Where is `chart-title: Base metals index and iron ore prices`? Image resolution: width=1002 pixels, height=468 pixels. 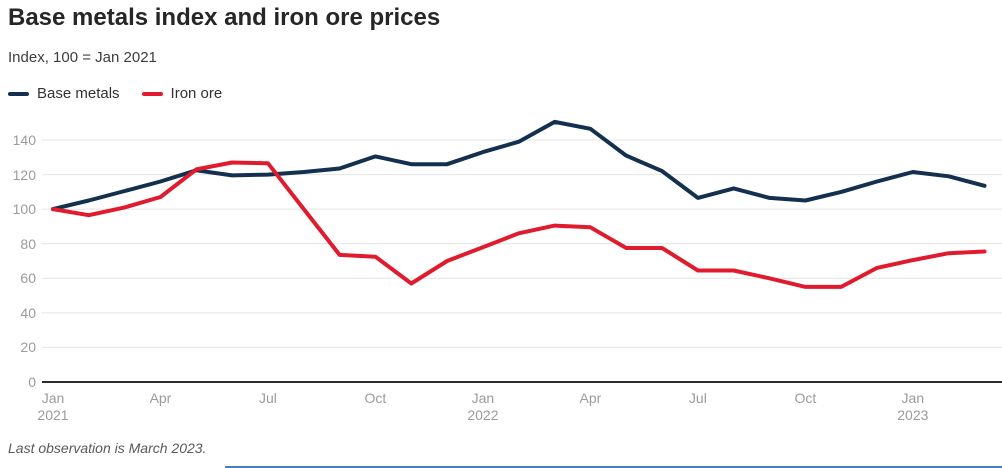
chart-title: Base metals index and iron ore prices is located at coordinates (224, 17).